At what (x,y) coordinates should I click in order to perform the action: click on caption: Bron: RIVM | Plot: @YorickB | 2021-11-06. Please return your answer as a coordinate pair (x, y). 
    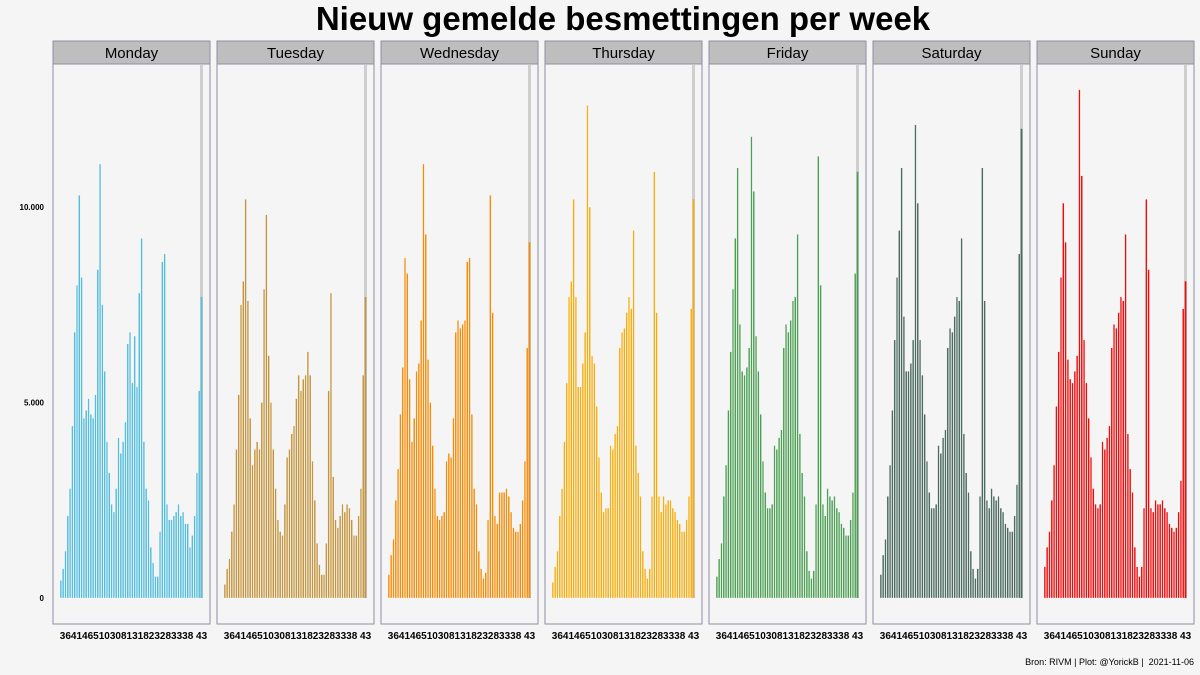
    Looking at the image, I should click on (1109, 662).